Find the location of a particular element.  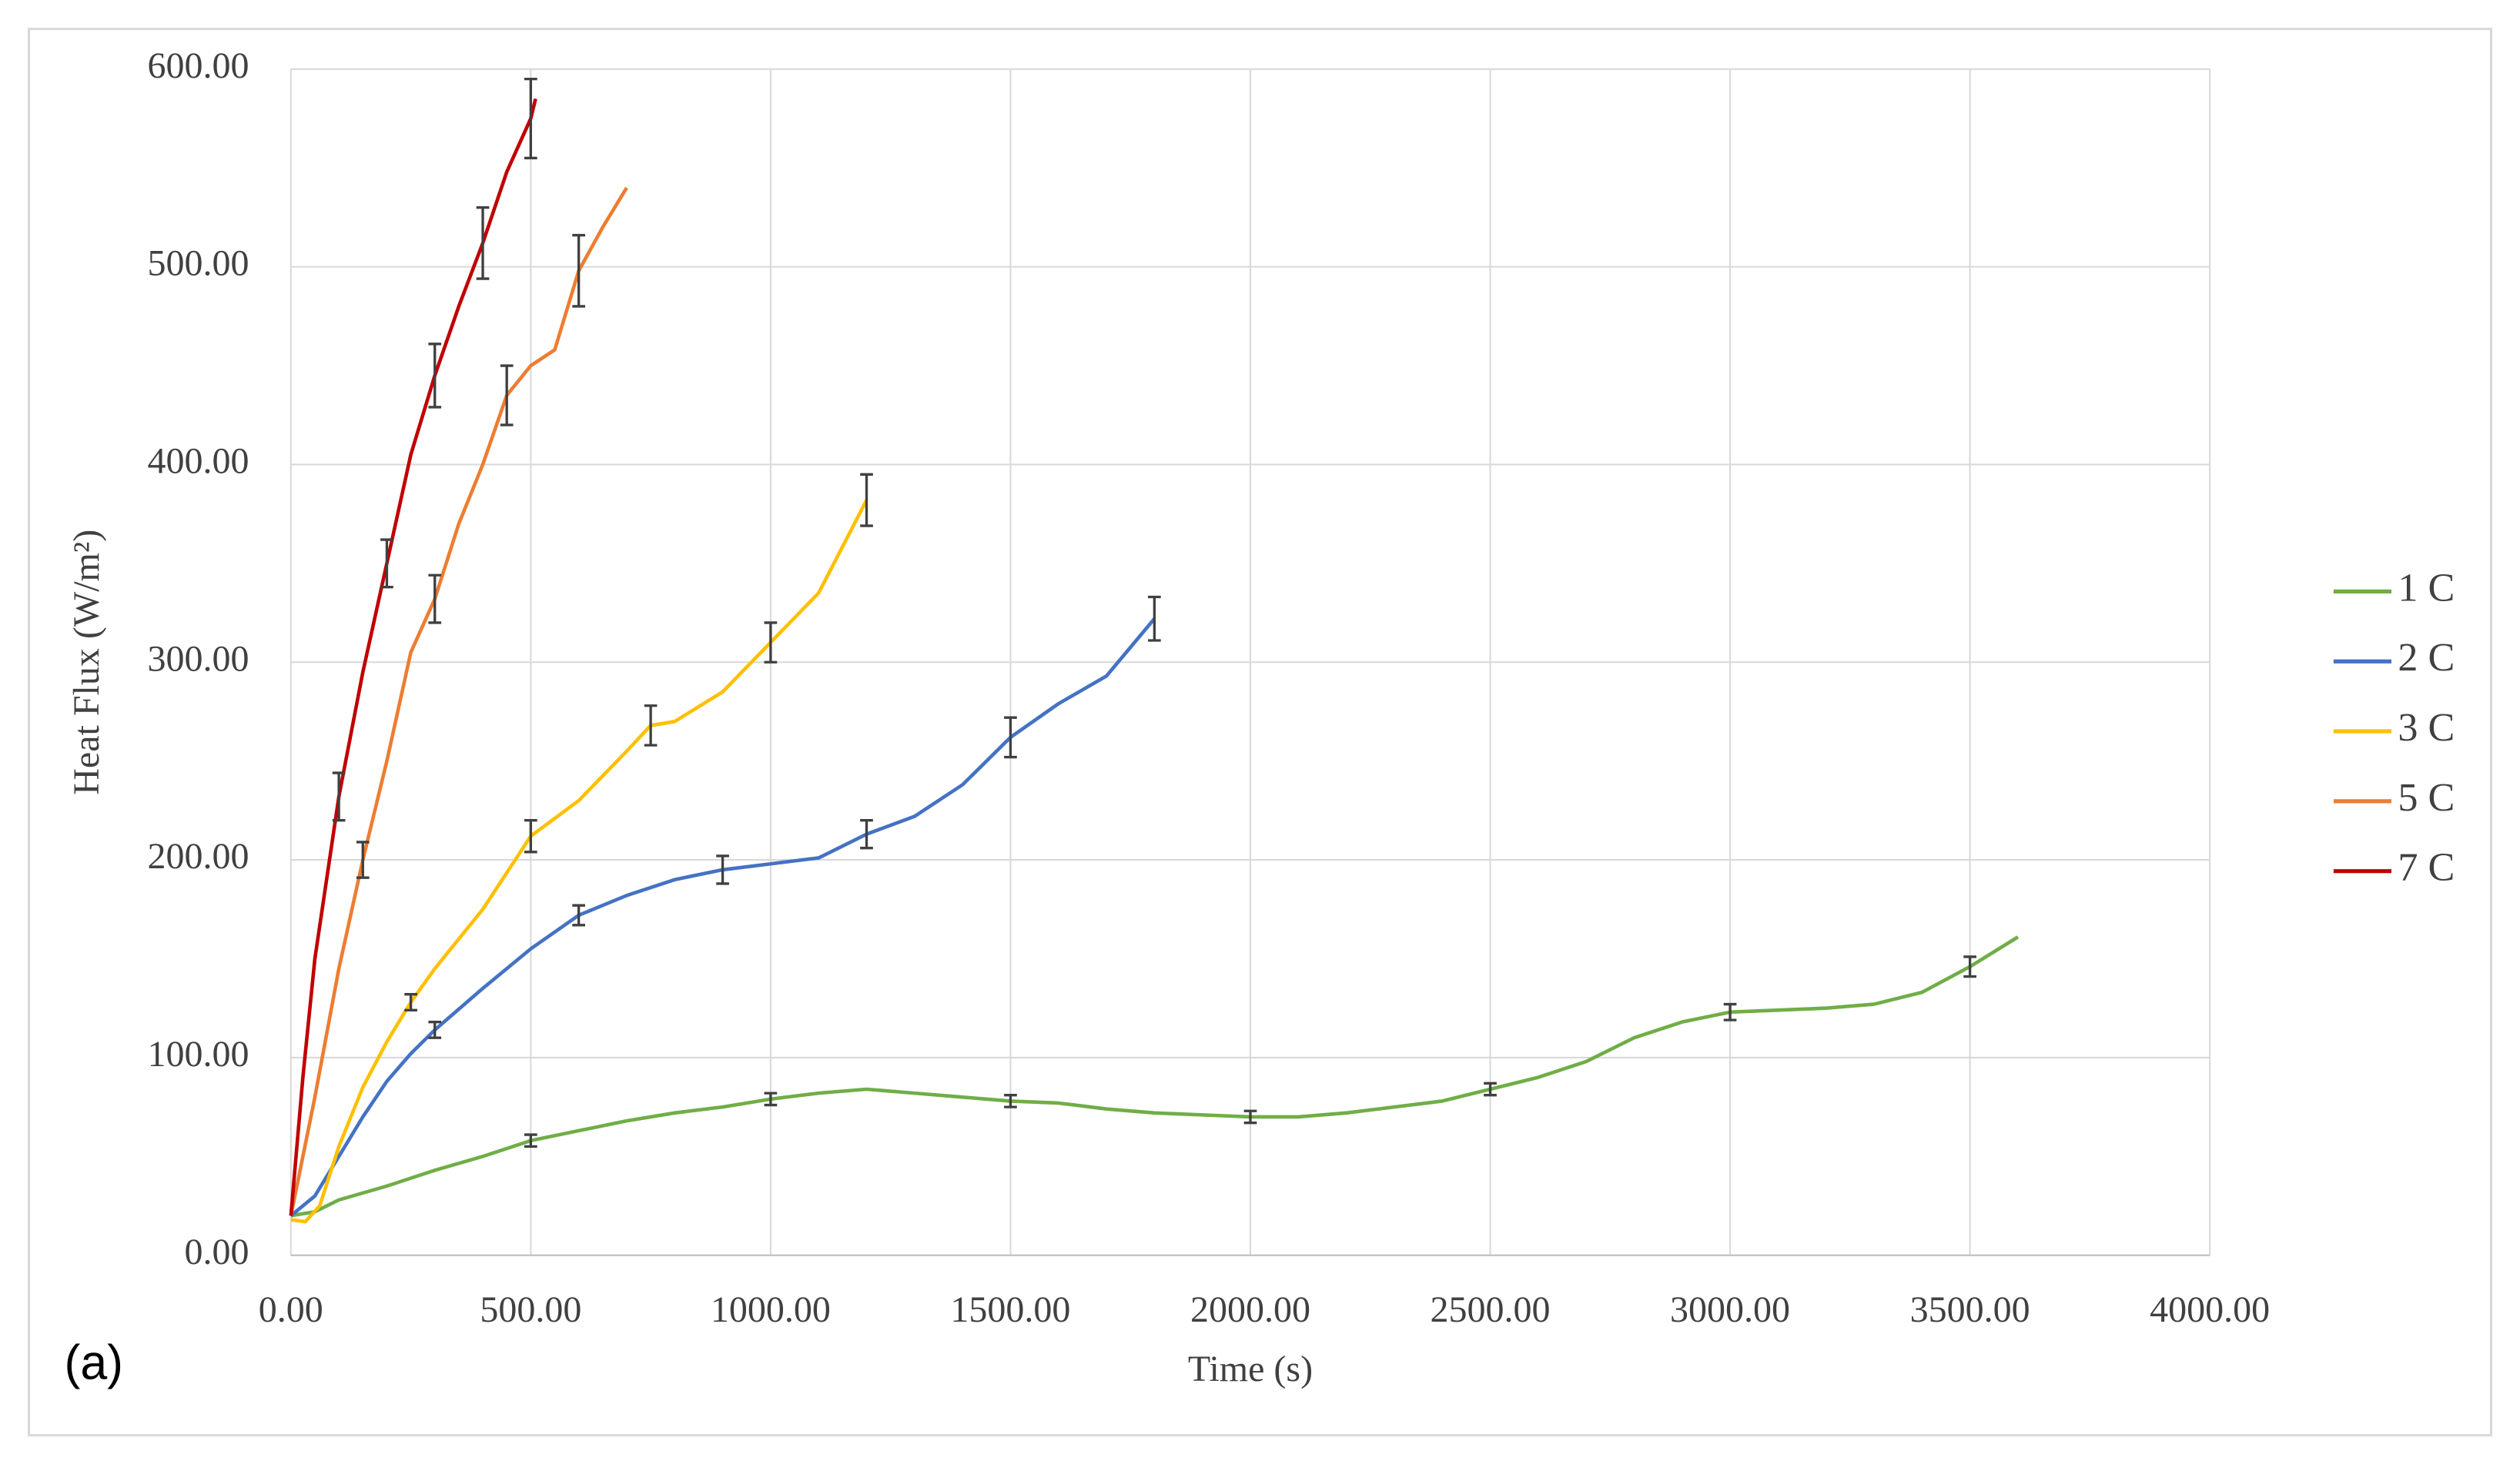

legend-label: 5 C is located at coordinates (2426, 797).